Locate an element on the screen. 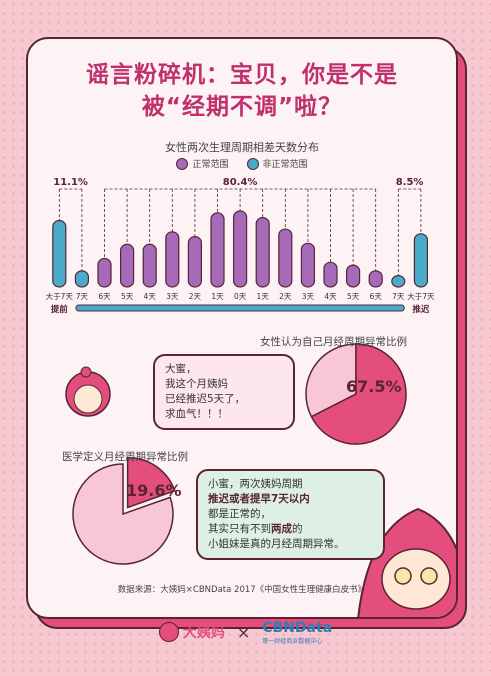 Image resolution: width=491 pixels, height=676 pixels. small-girl-bow is located at coordinates (86, 372).